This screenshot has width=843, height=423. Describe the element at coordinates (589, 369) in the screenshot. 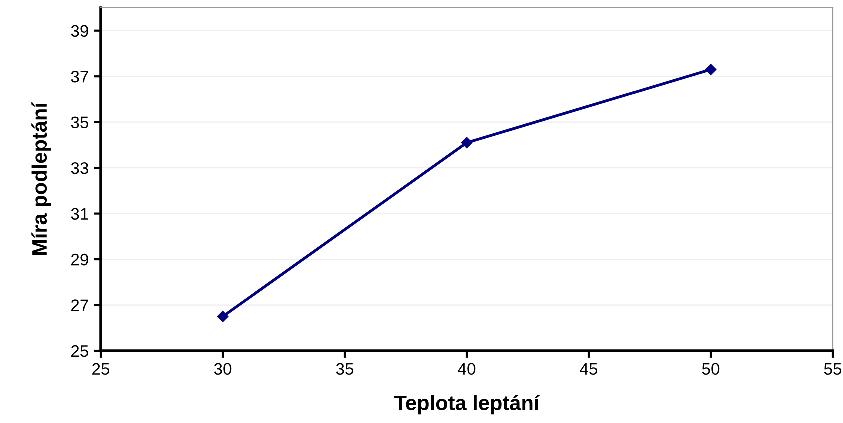

I see `x-tick-label: 45` at that location.